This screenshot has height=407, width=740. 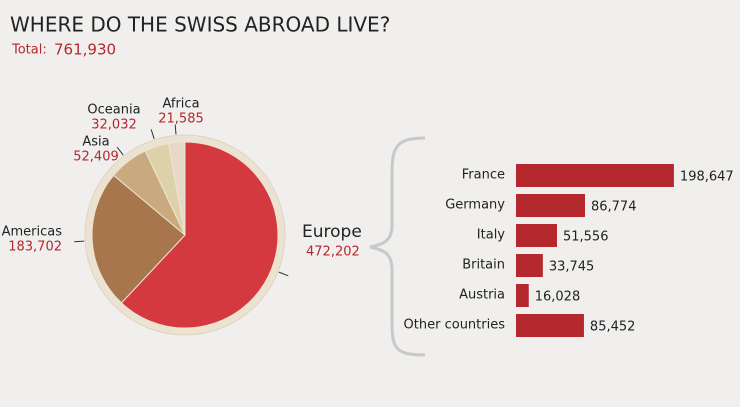 I want to click on slice-value: 21,585, so click(x=181, y=119).